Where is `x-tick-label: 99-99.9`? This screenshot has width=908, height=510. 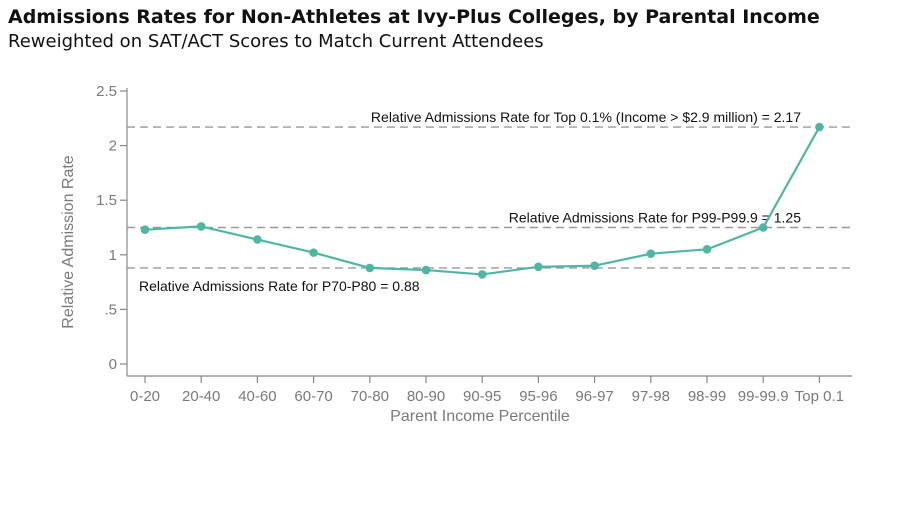 x-tick-label: 99-99.9 is located at coordinates (763, 396).